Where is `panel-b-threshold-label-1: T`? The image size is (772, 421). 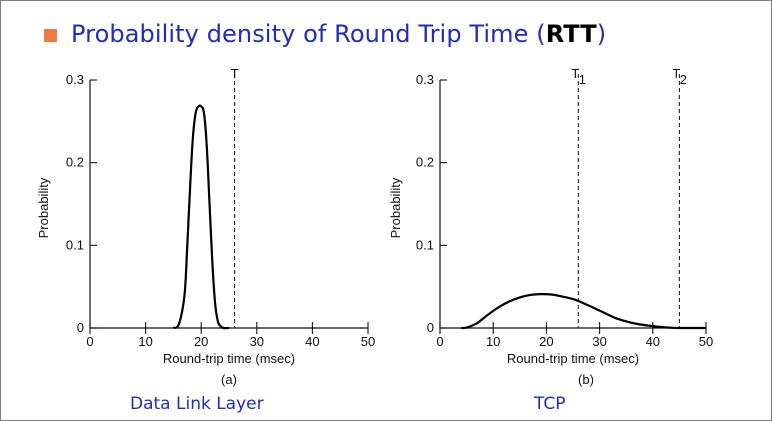
panel-b-threshold-label-1: T is located at coordinates (575, 73).